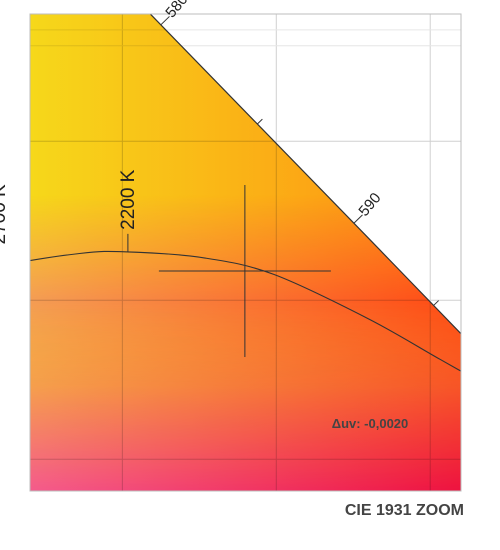 The image size is (500, 550). What do you see at coordinates (404, 510) in the screenshot?
I see `chart-caption: CIE 1931 ZOOM` at bounding box center [404, 510].